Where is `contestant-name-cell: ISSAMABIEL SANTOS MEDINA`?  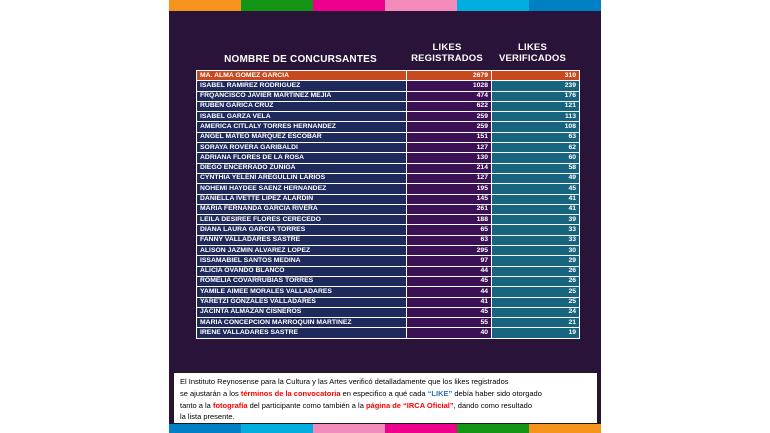 contestant-name-cell: ISSAMABIEL SANTOS MEDINA is located at coordinates (301, 261).